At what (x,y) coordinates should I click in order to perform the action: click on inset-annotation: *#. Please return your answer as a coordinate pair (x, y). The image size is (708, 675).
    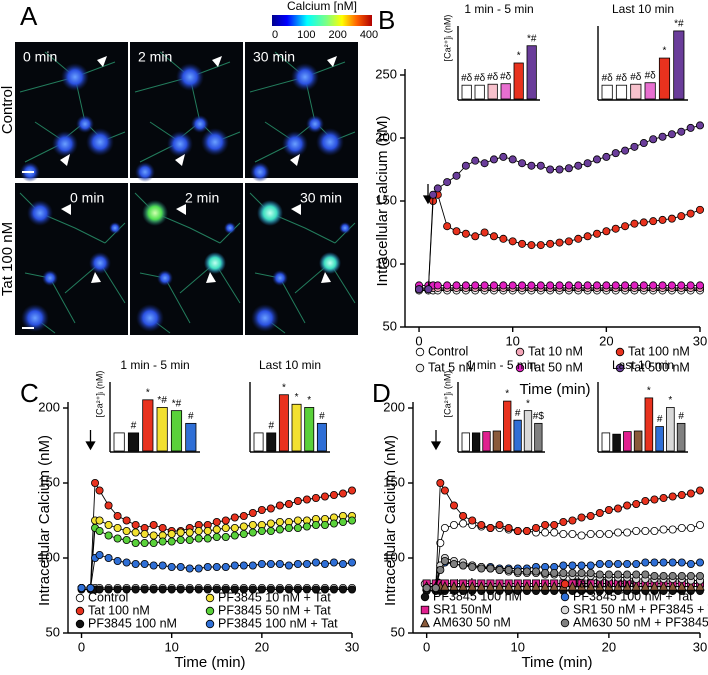
    Looking at the image, I should click on (532, 38).